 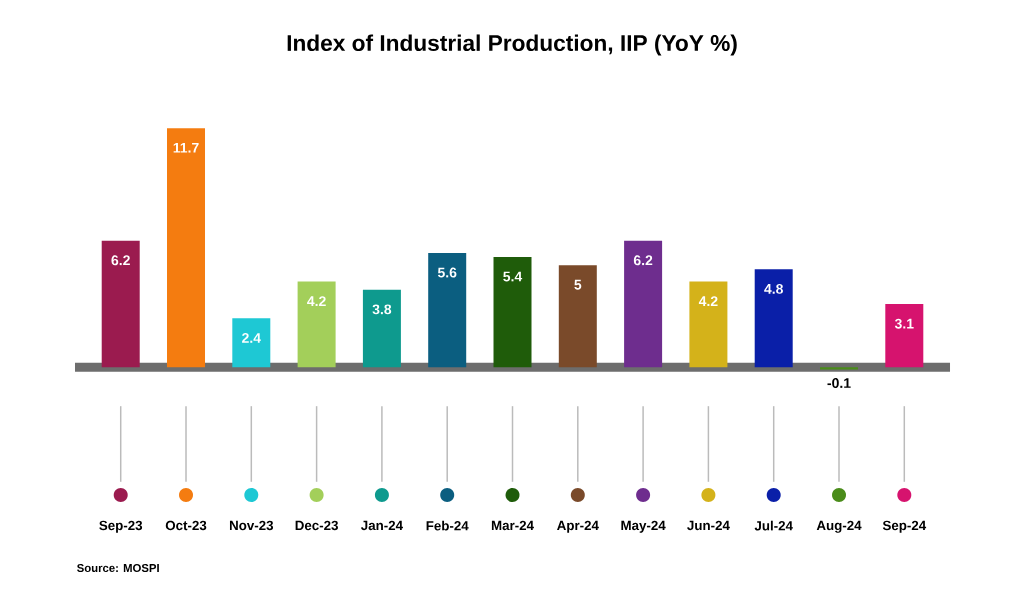 What do you see at coordinates (708, 525) in the screenshot?
I see `x-tick-label: Jun-24` at bounding box center [708, 525].